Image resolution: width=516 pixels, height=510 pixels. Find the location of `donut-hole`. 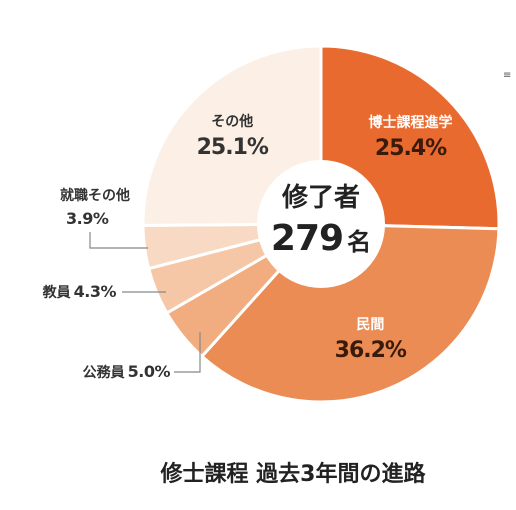

donut-hole is located at coordinates (321, 224).